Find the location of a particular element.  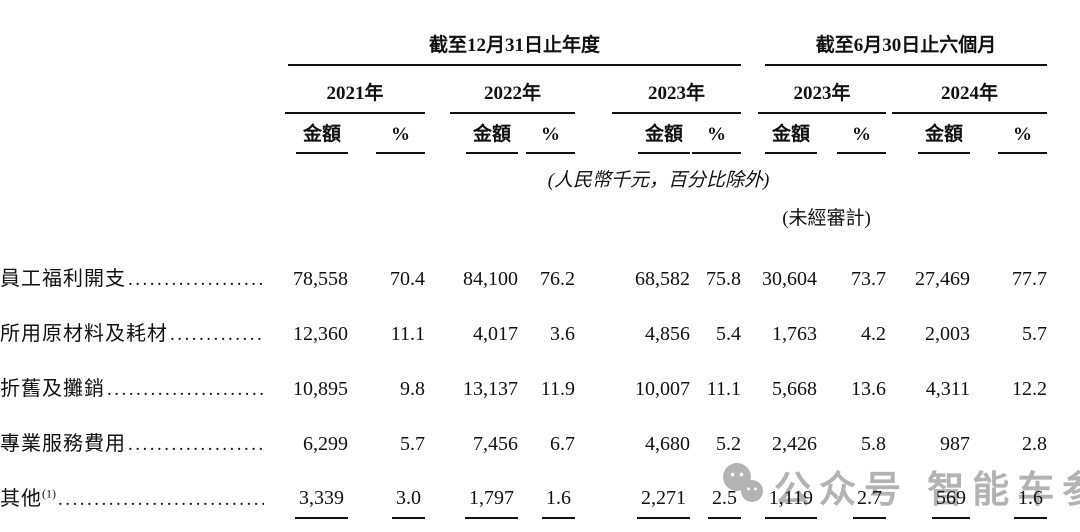

row-label: 折舊及攤銷 is located at coordinates (52, 389).